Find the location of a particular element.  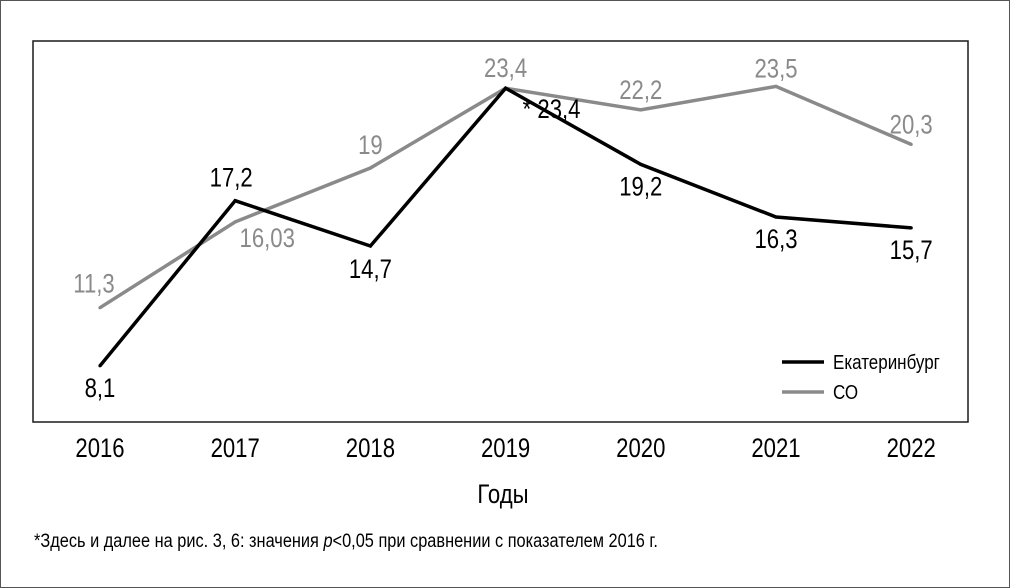

x-tick-label-2022: 2022 is located at coordinates (911, 449).